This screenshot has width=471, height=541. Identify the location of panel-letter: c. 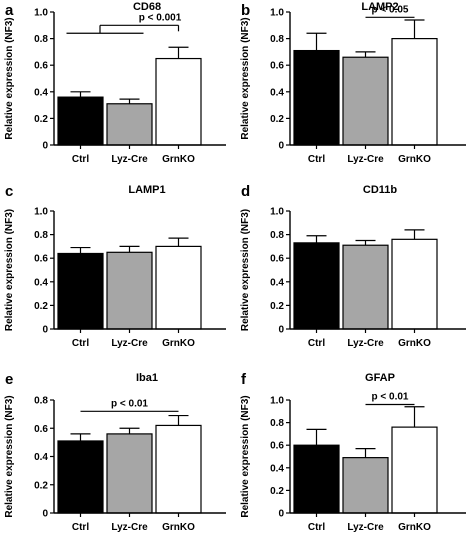
(9, 191).